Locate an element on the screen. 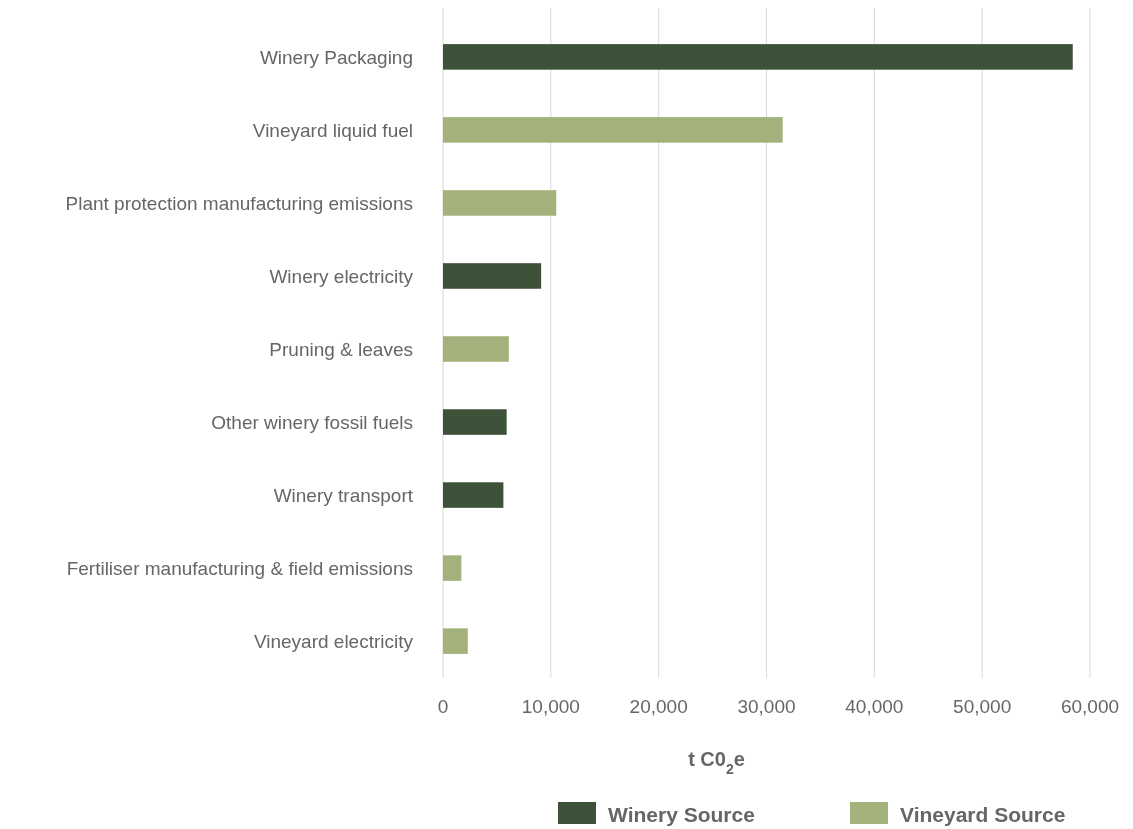  x-tick-label: 50,000 is located at coordinates (982, 706).